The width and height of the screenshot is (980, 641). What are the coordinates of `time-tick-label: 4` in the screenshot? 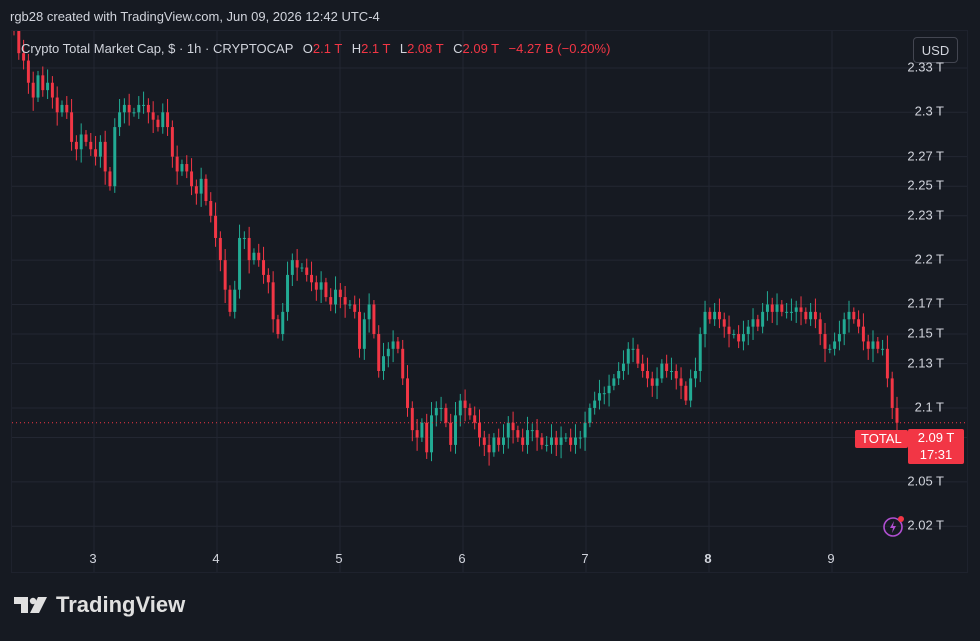 It's located at (216, 558).